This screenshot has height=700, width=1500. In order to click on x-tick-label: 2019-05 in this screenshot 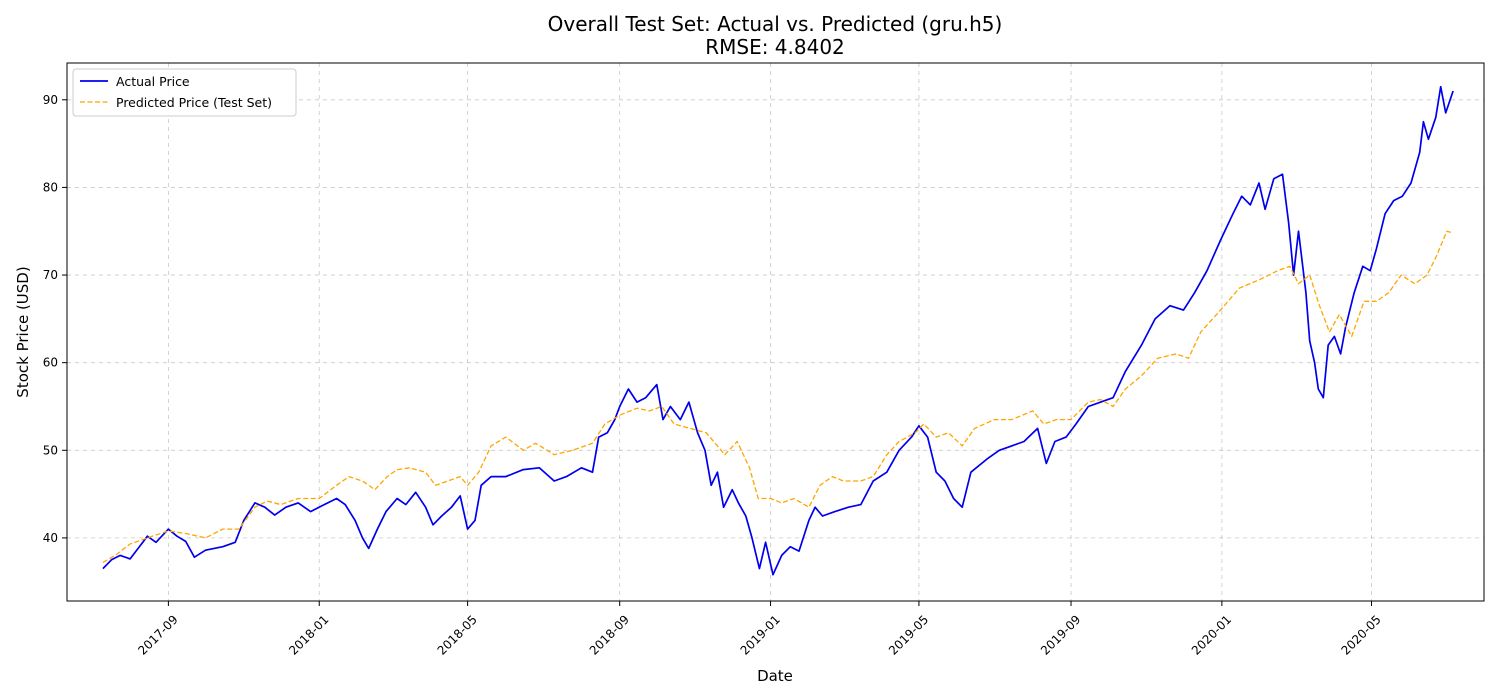, I will do `click(908, 634)`.